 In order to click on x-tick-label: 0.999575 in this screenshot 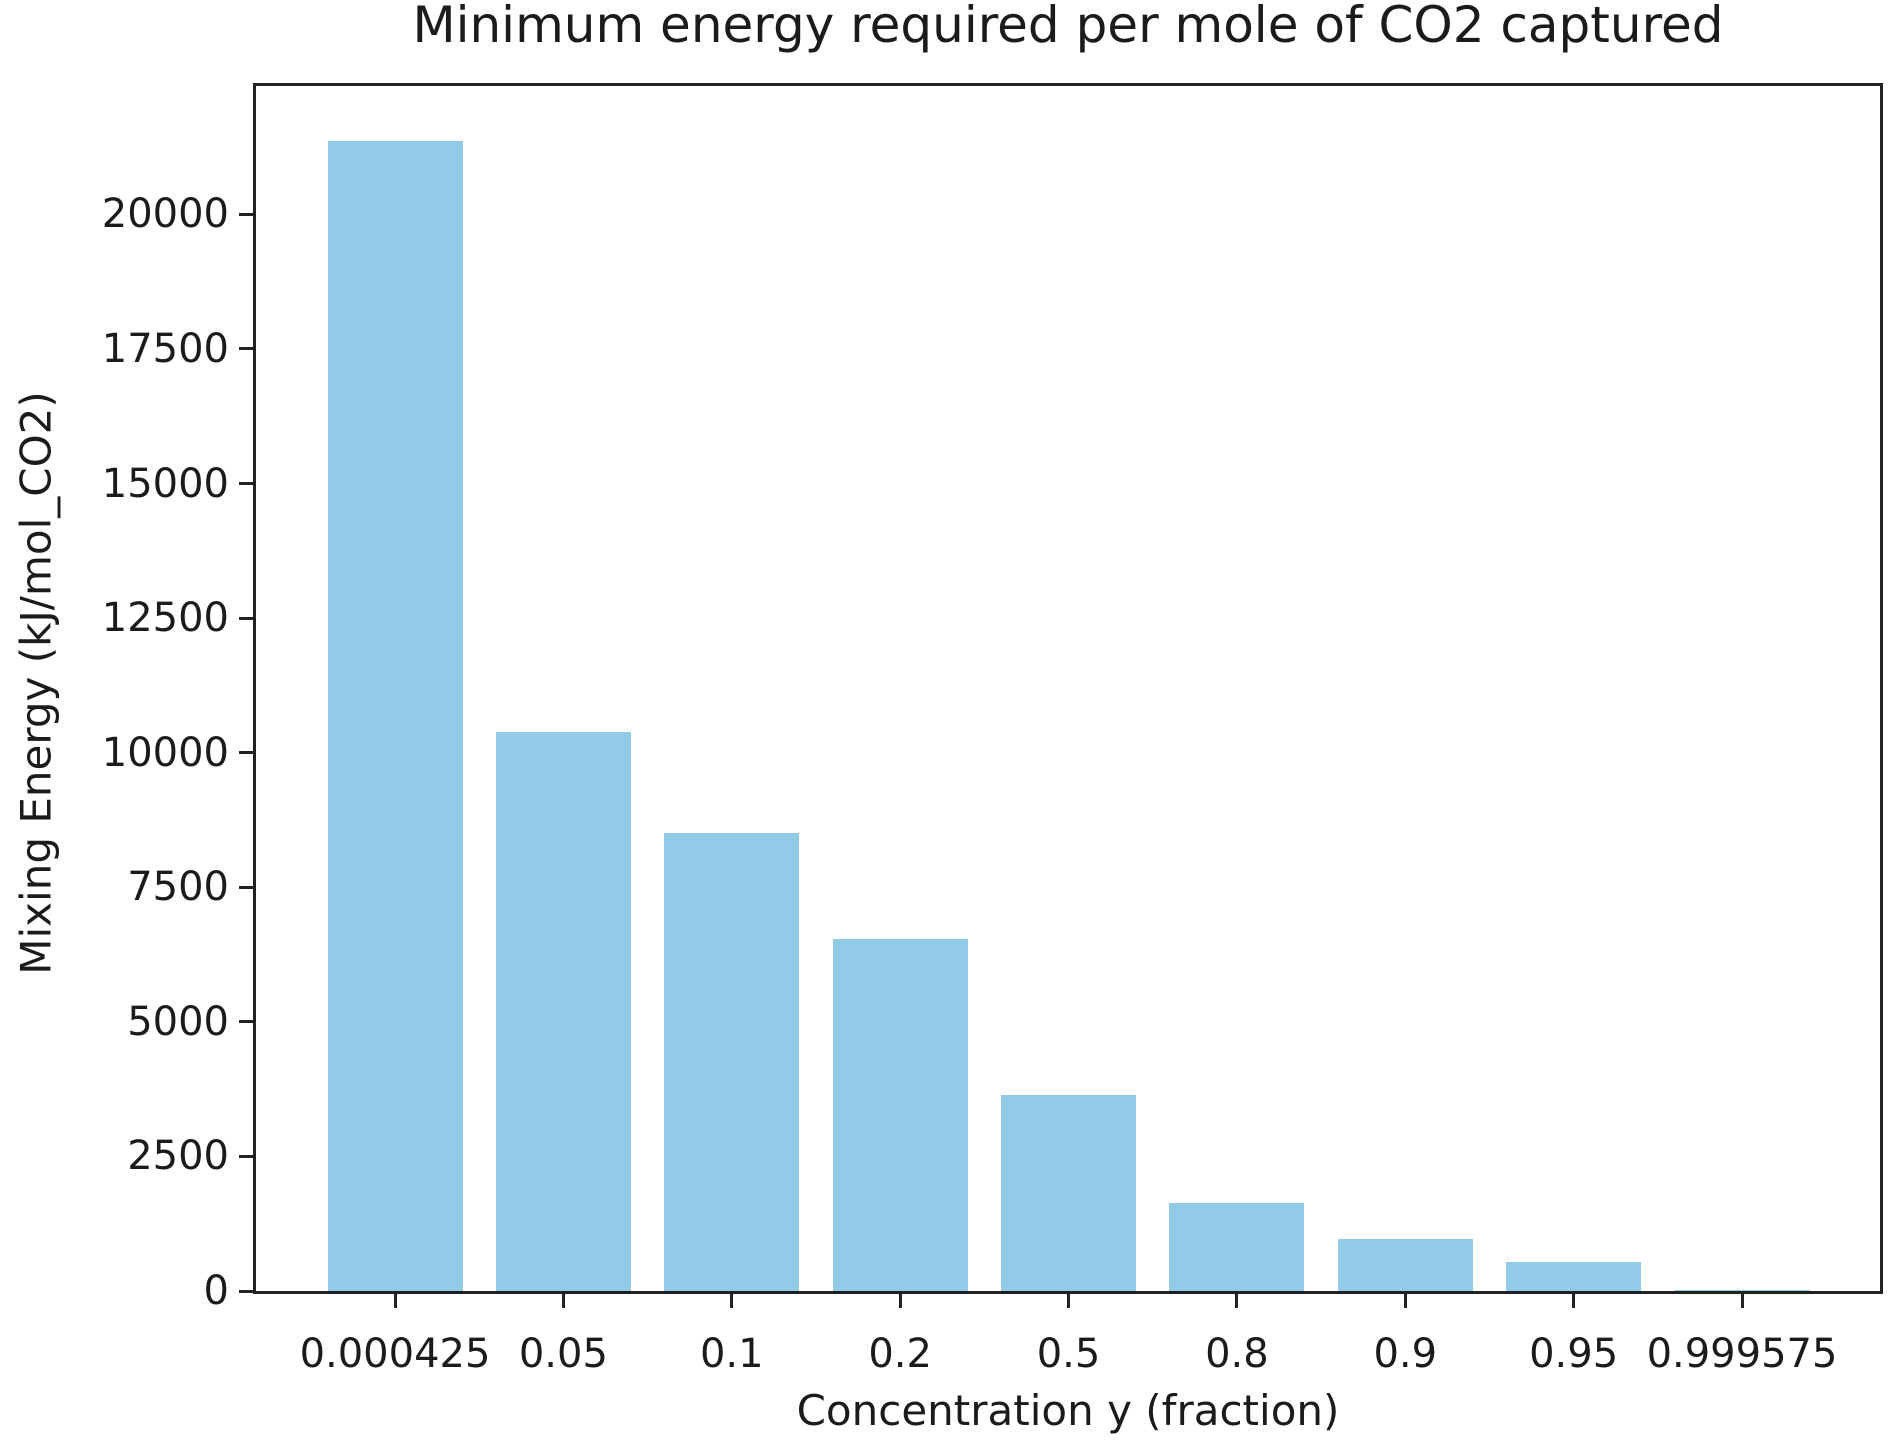, I will do `click(1742, 1354)`.